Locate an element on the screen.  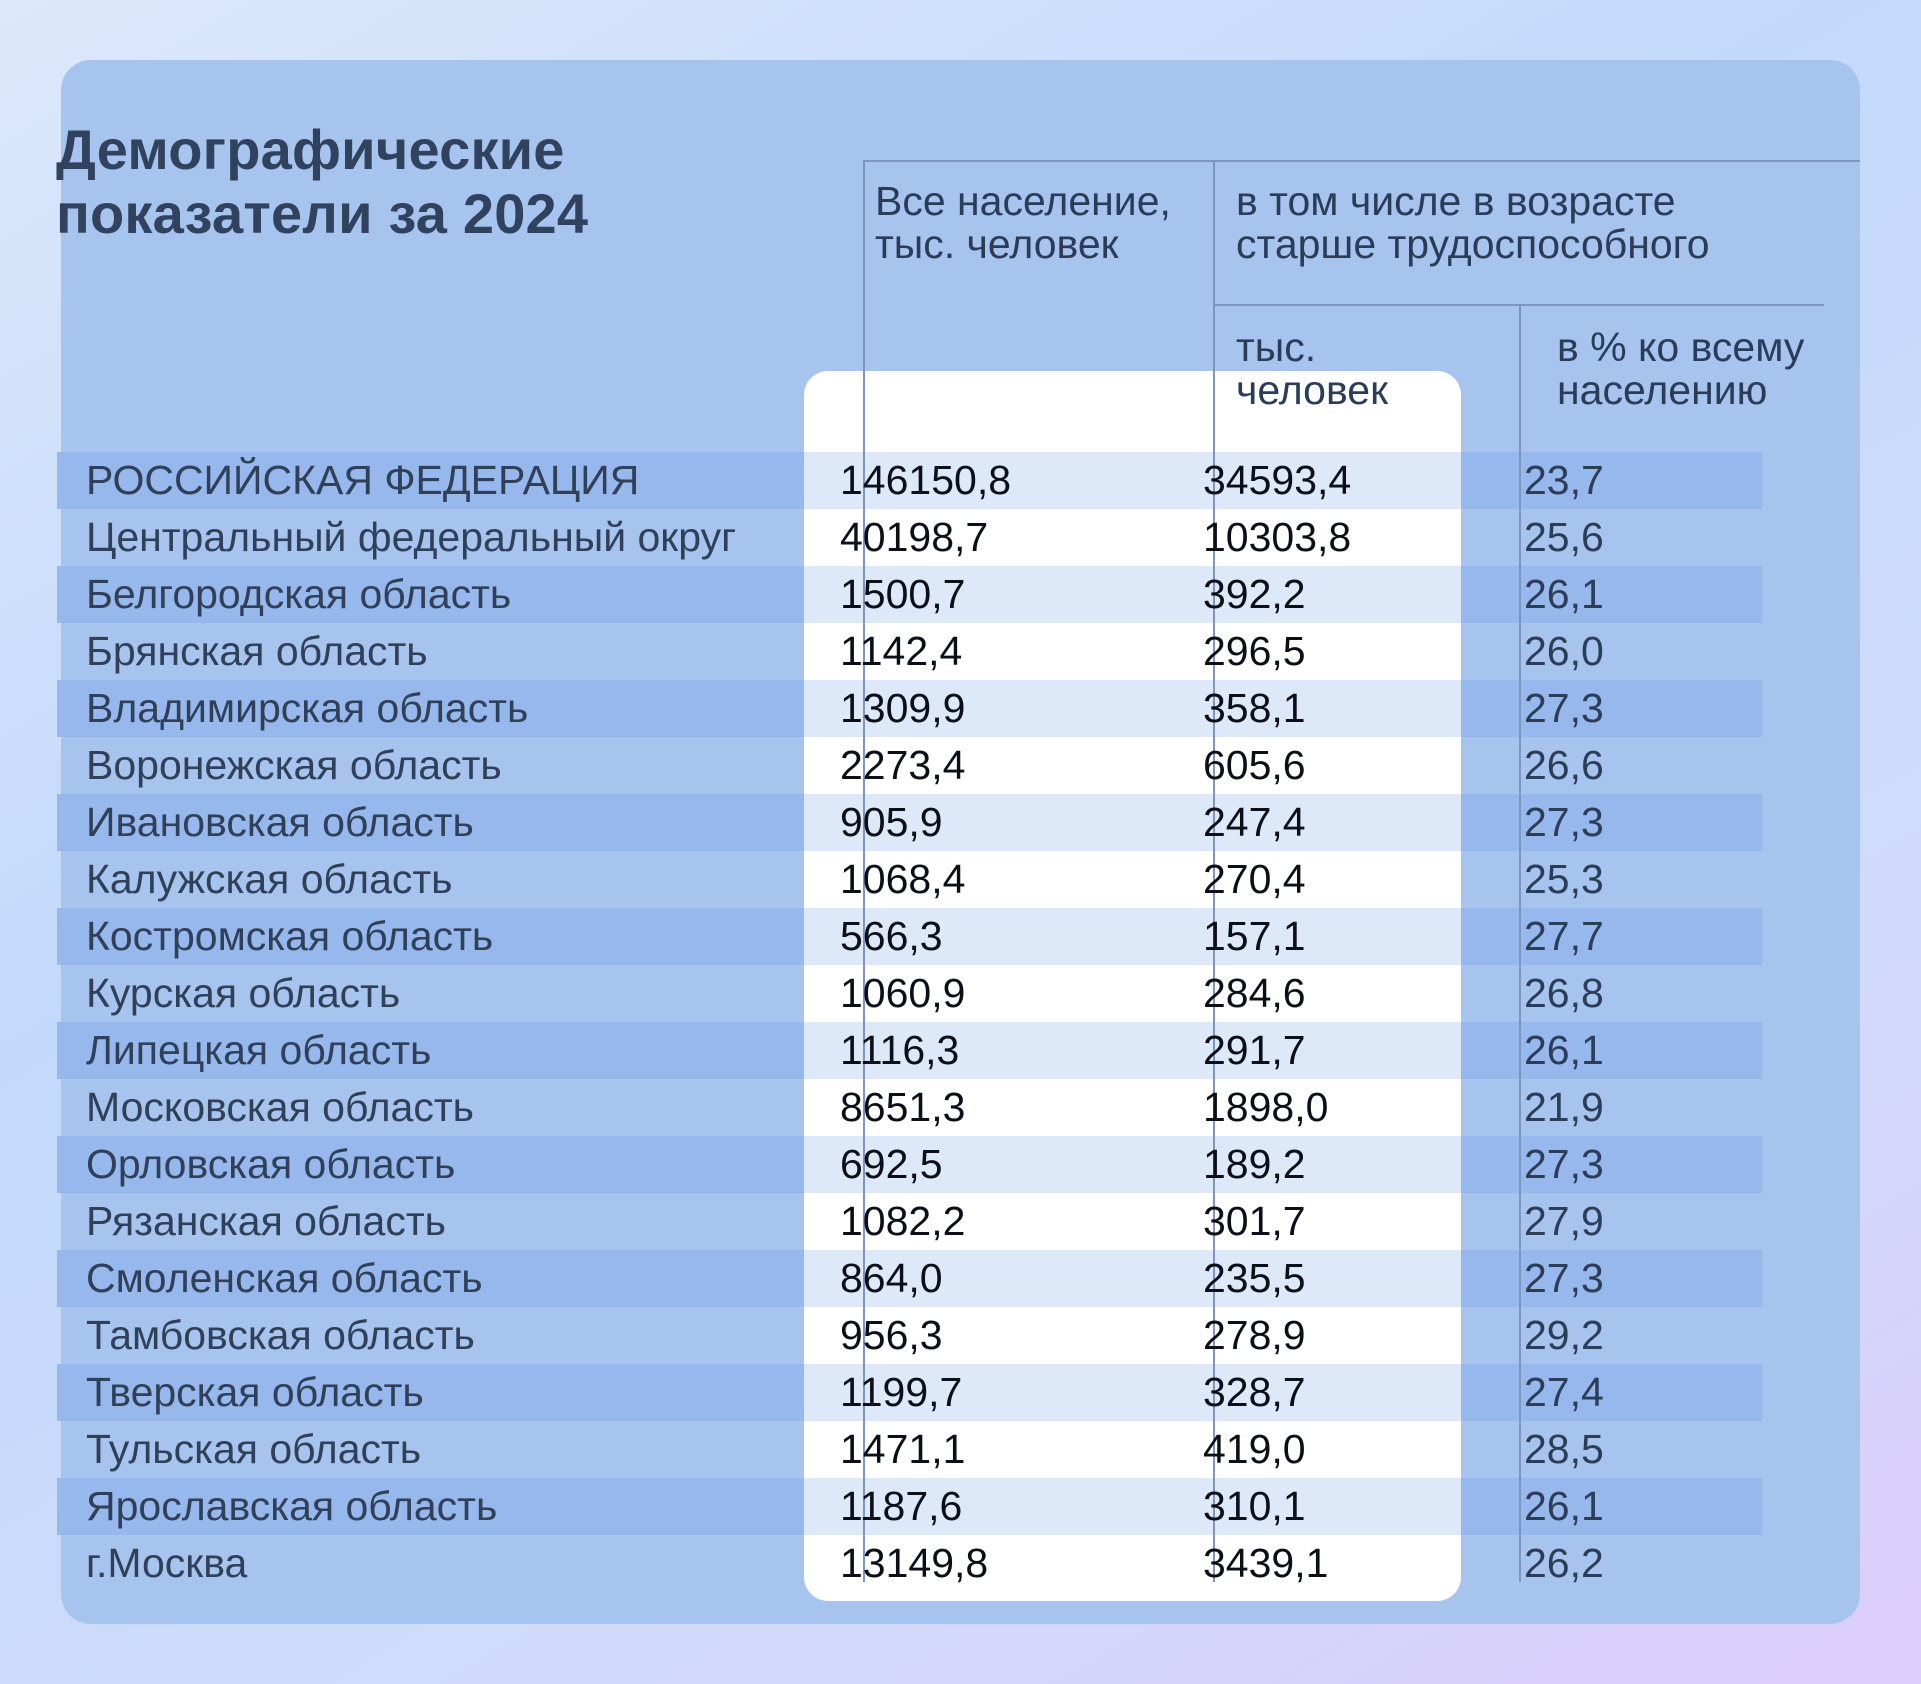
region-cell: Ярославская область is located at coordinates (292, 1506).